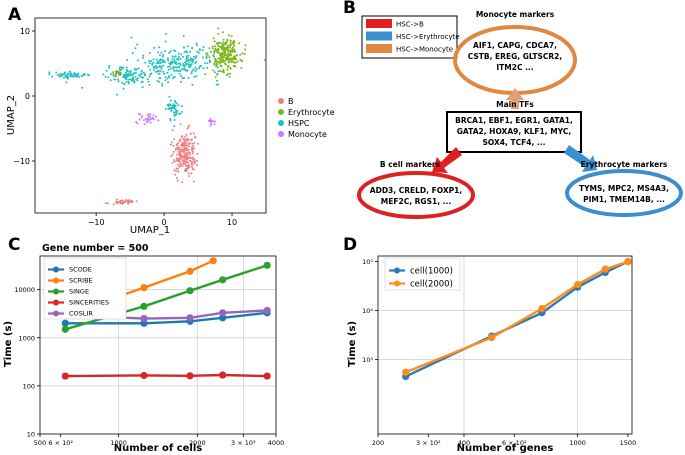  I want to click on umap-points, so click(157, 116).